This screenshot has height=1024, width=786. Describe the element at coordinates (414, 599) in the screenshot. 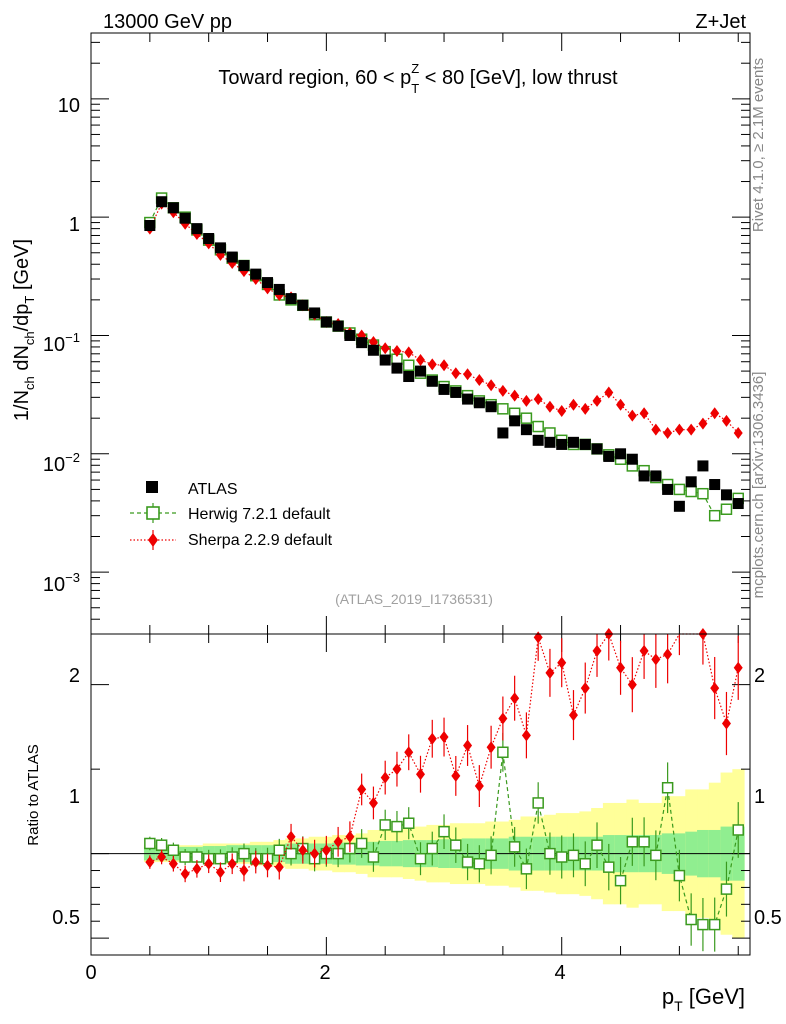

I see `analysis-tag: (ATLAS_2019_I1736531)` at that location.